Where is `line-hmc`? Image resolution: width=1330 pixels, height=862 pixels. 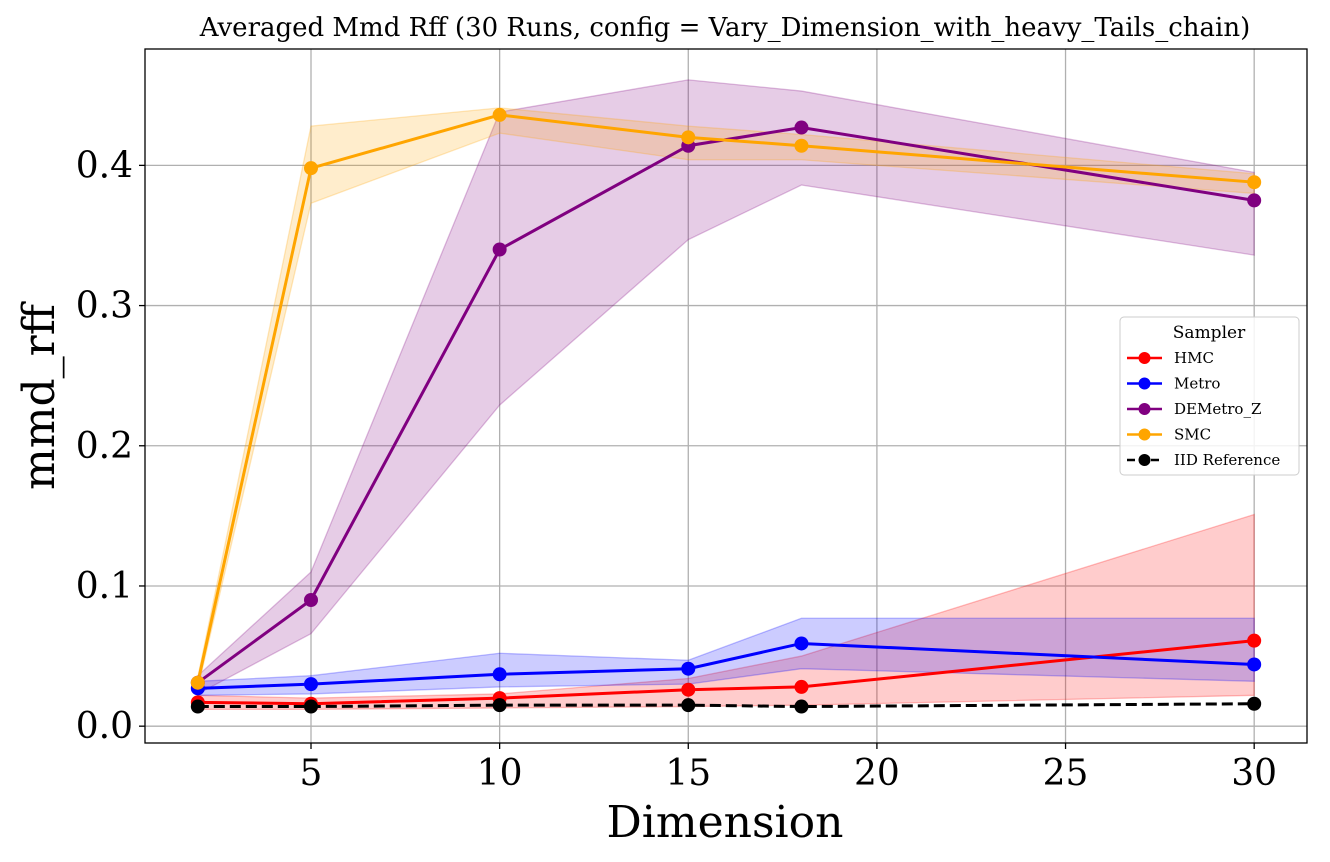
line-hmc is located at coordinates (726, 672).